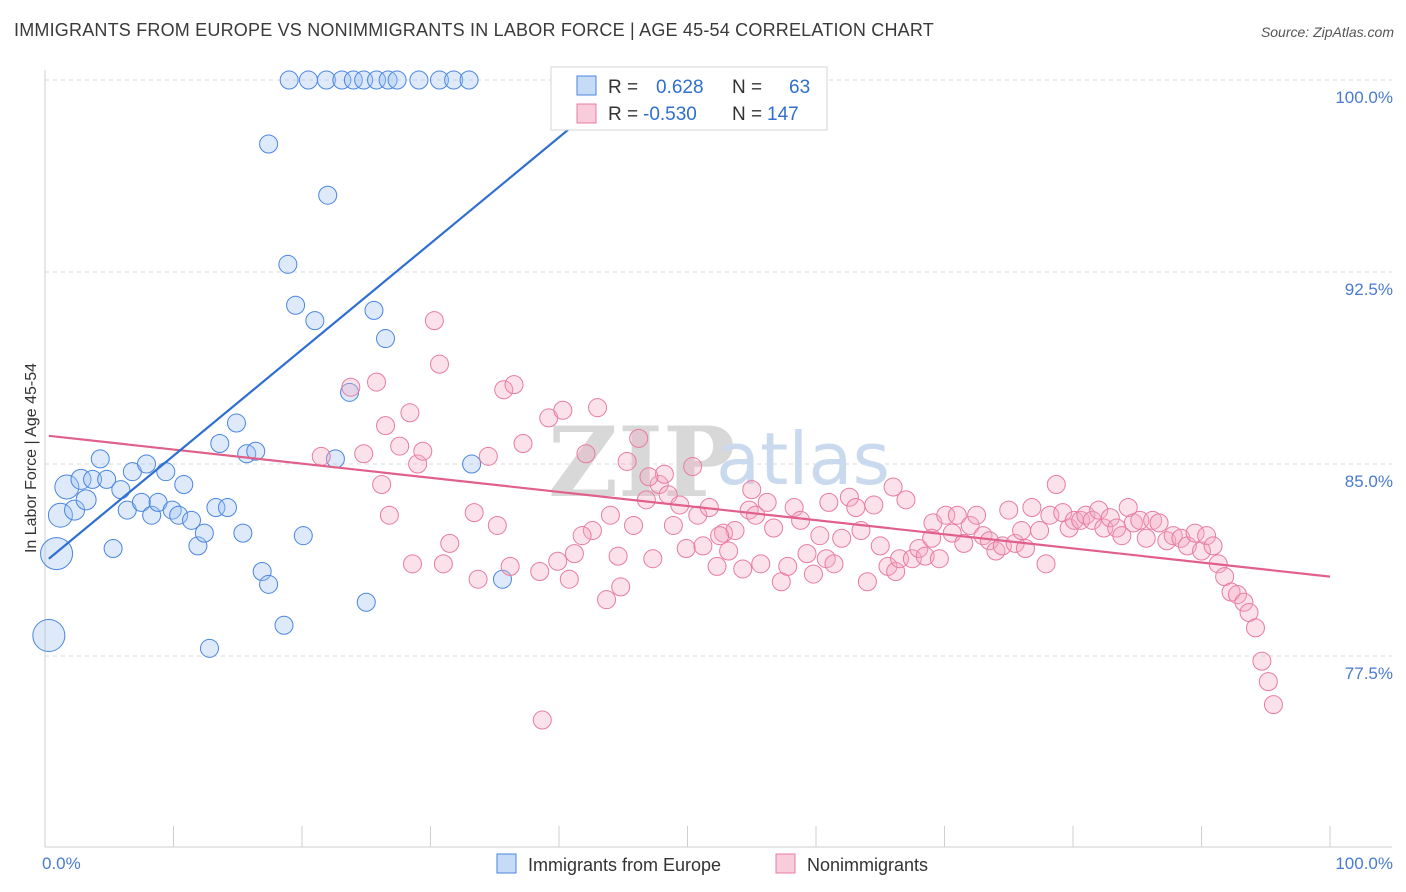 The image size is (1406, 892). Describe the element at coordinates (1364, 97) in the screenshot. I see `y-tick-label: 100.0%` at that location.